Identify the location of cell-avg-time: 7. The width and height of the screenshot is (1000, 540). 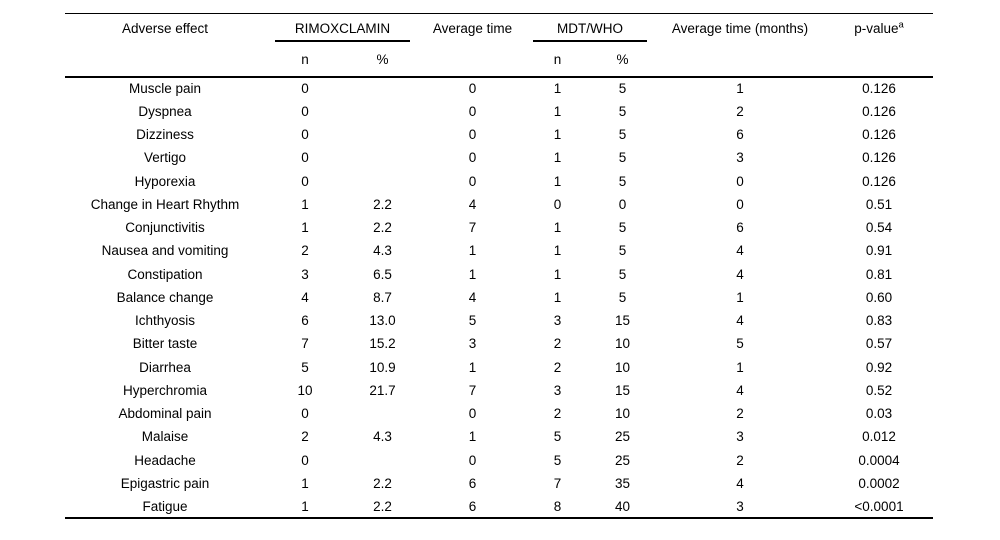
(472, 228).